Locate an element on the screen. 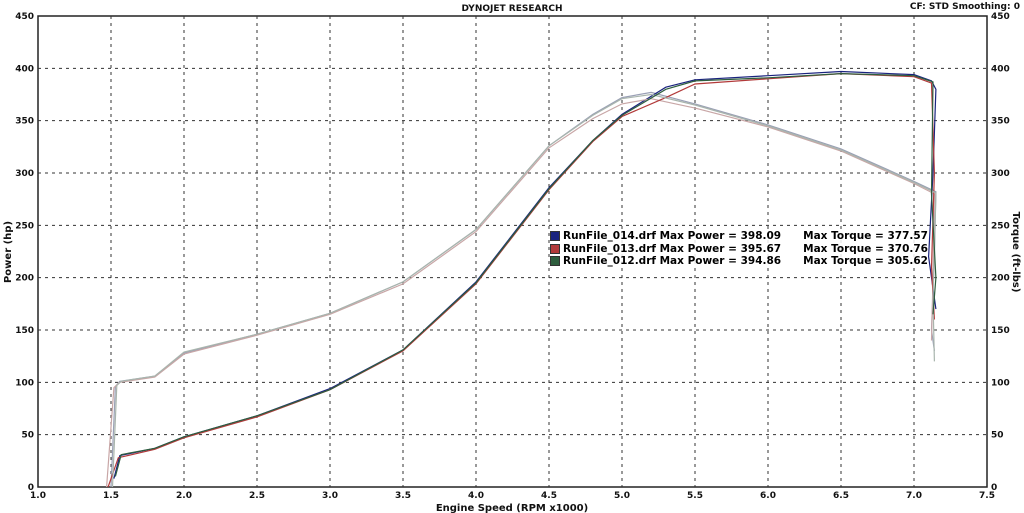 This screenshot has height=513, width=1024. header-info: CF: STD Smoothing: 0 is located at coordinates (965, 7).